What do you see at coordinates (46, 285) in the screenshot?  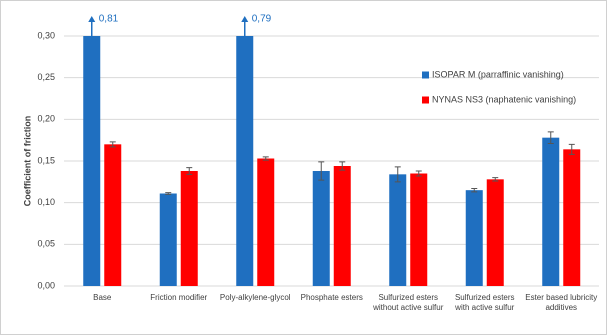 I see `y-tick-label: 0,00` at bounding box center [46, 285].